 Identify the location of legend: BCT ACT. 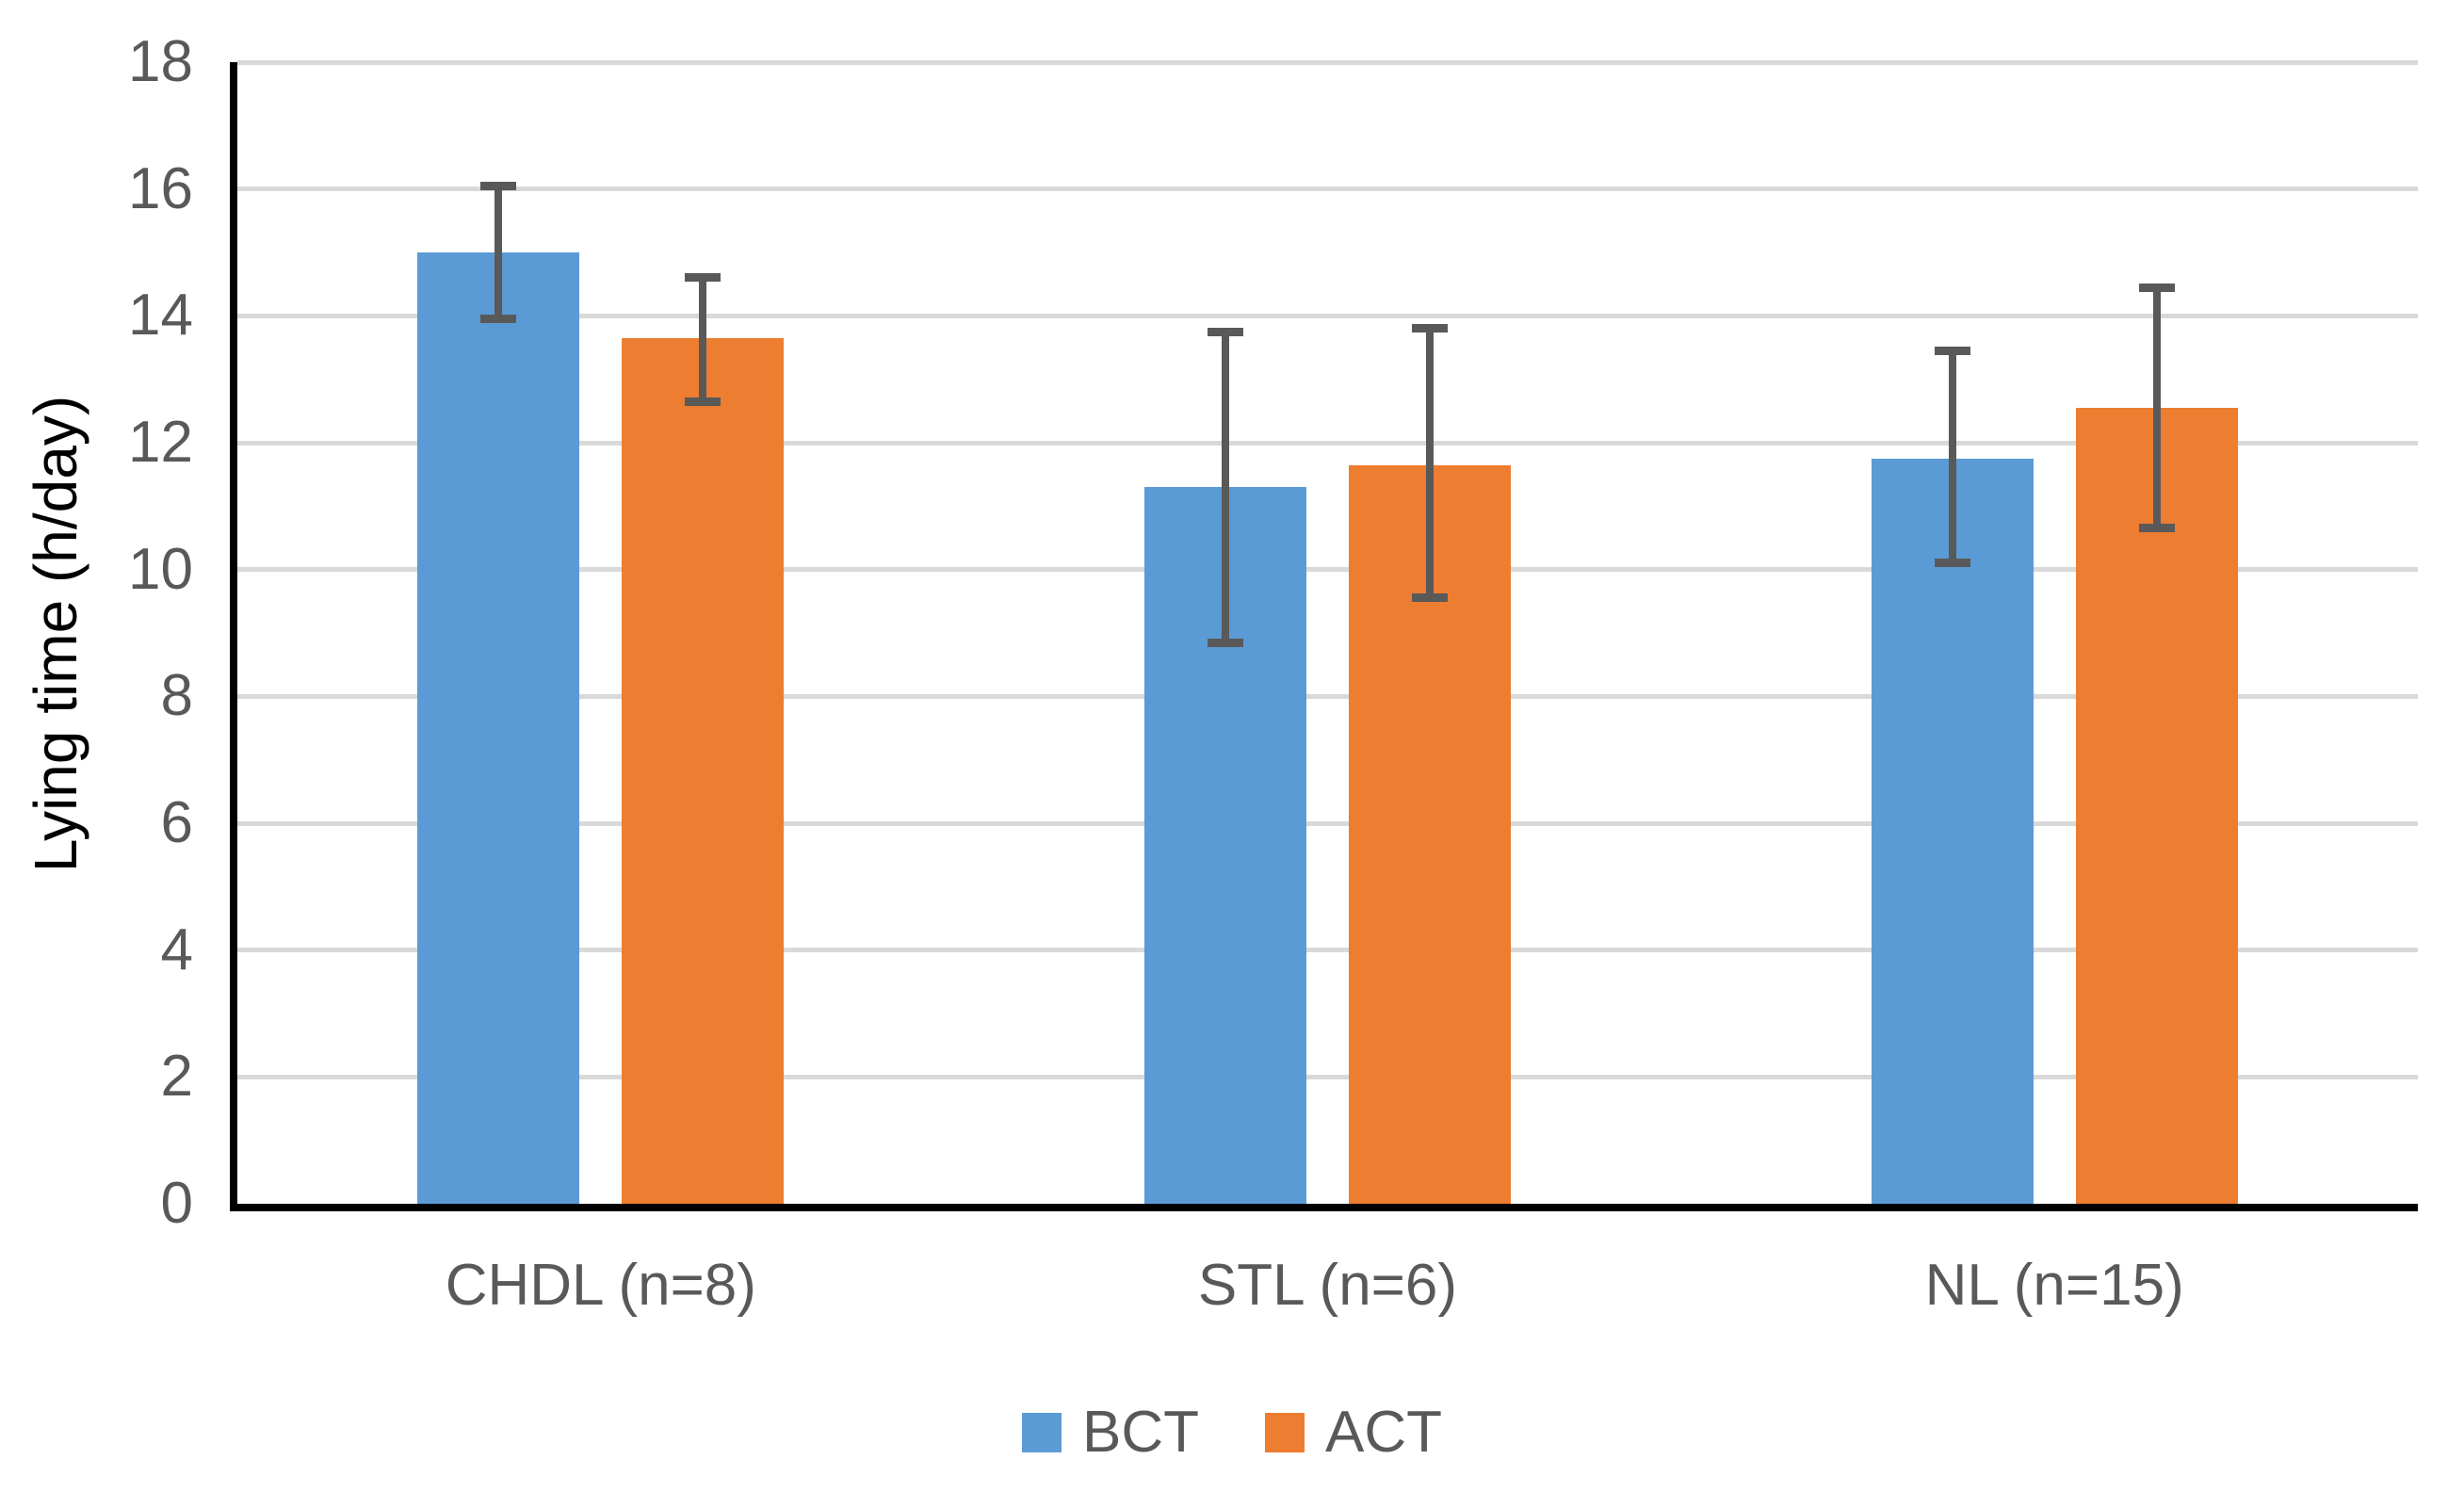
(1232, 1432).